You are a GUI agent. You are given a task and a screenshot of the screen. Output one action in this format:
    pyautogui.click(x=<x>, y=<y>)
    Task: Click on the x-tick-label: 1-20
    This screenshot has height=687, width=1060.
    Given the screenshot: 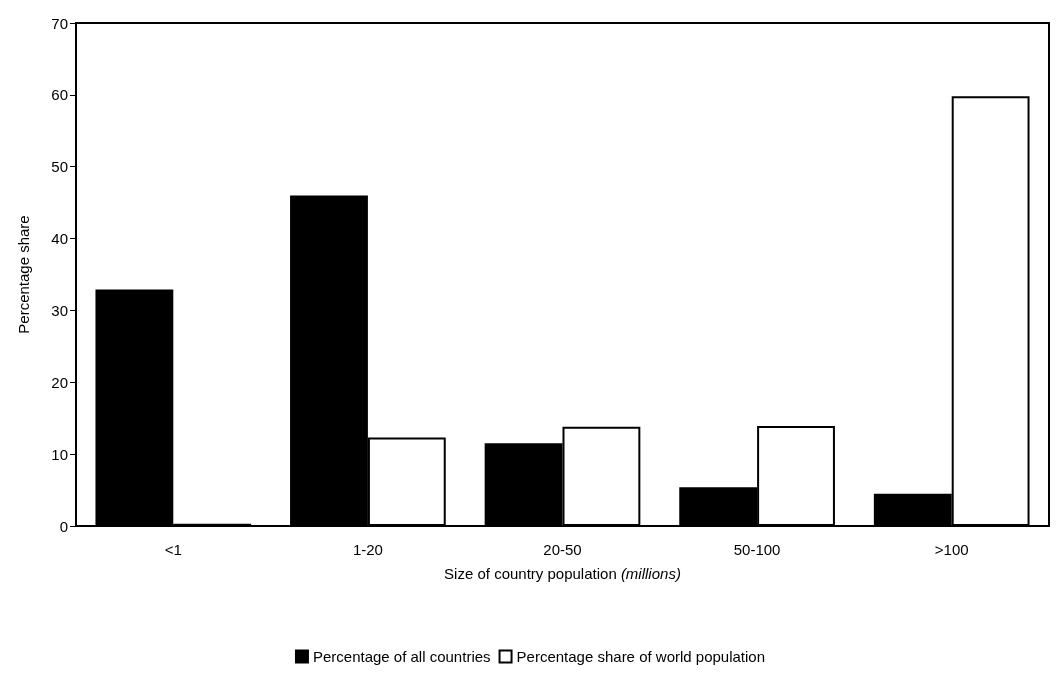 What is the action you would take?
    pyautogui.click(x=367, y=549)
    